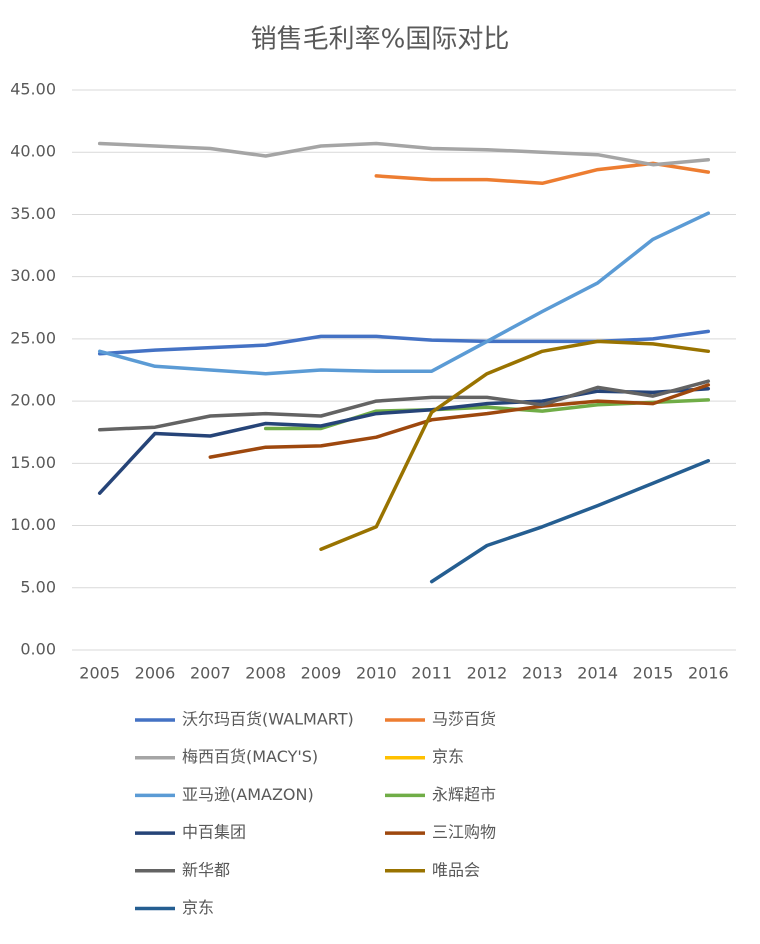 This screenshot has height=944, width=760. Describe the element at coordinates (33, 462) in the screenshot. I see `y-tick-label: 15.00` at that location.